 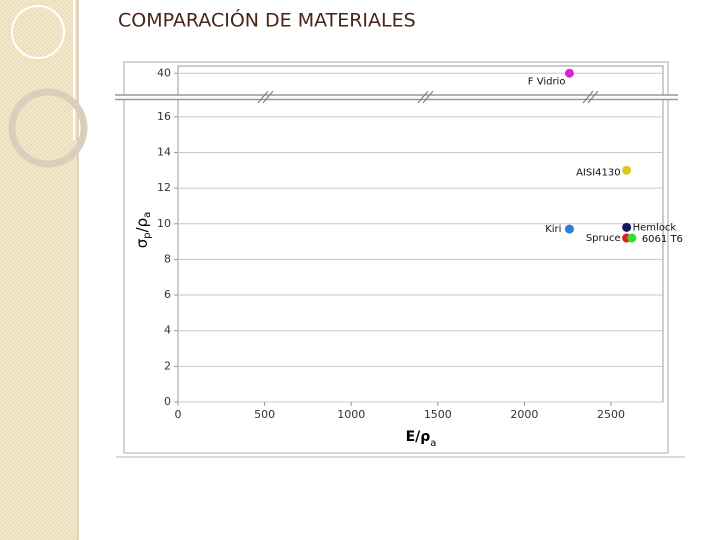 I want to click on x-tick-label: 0, so click(x=178, y=414).